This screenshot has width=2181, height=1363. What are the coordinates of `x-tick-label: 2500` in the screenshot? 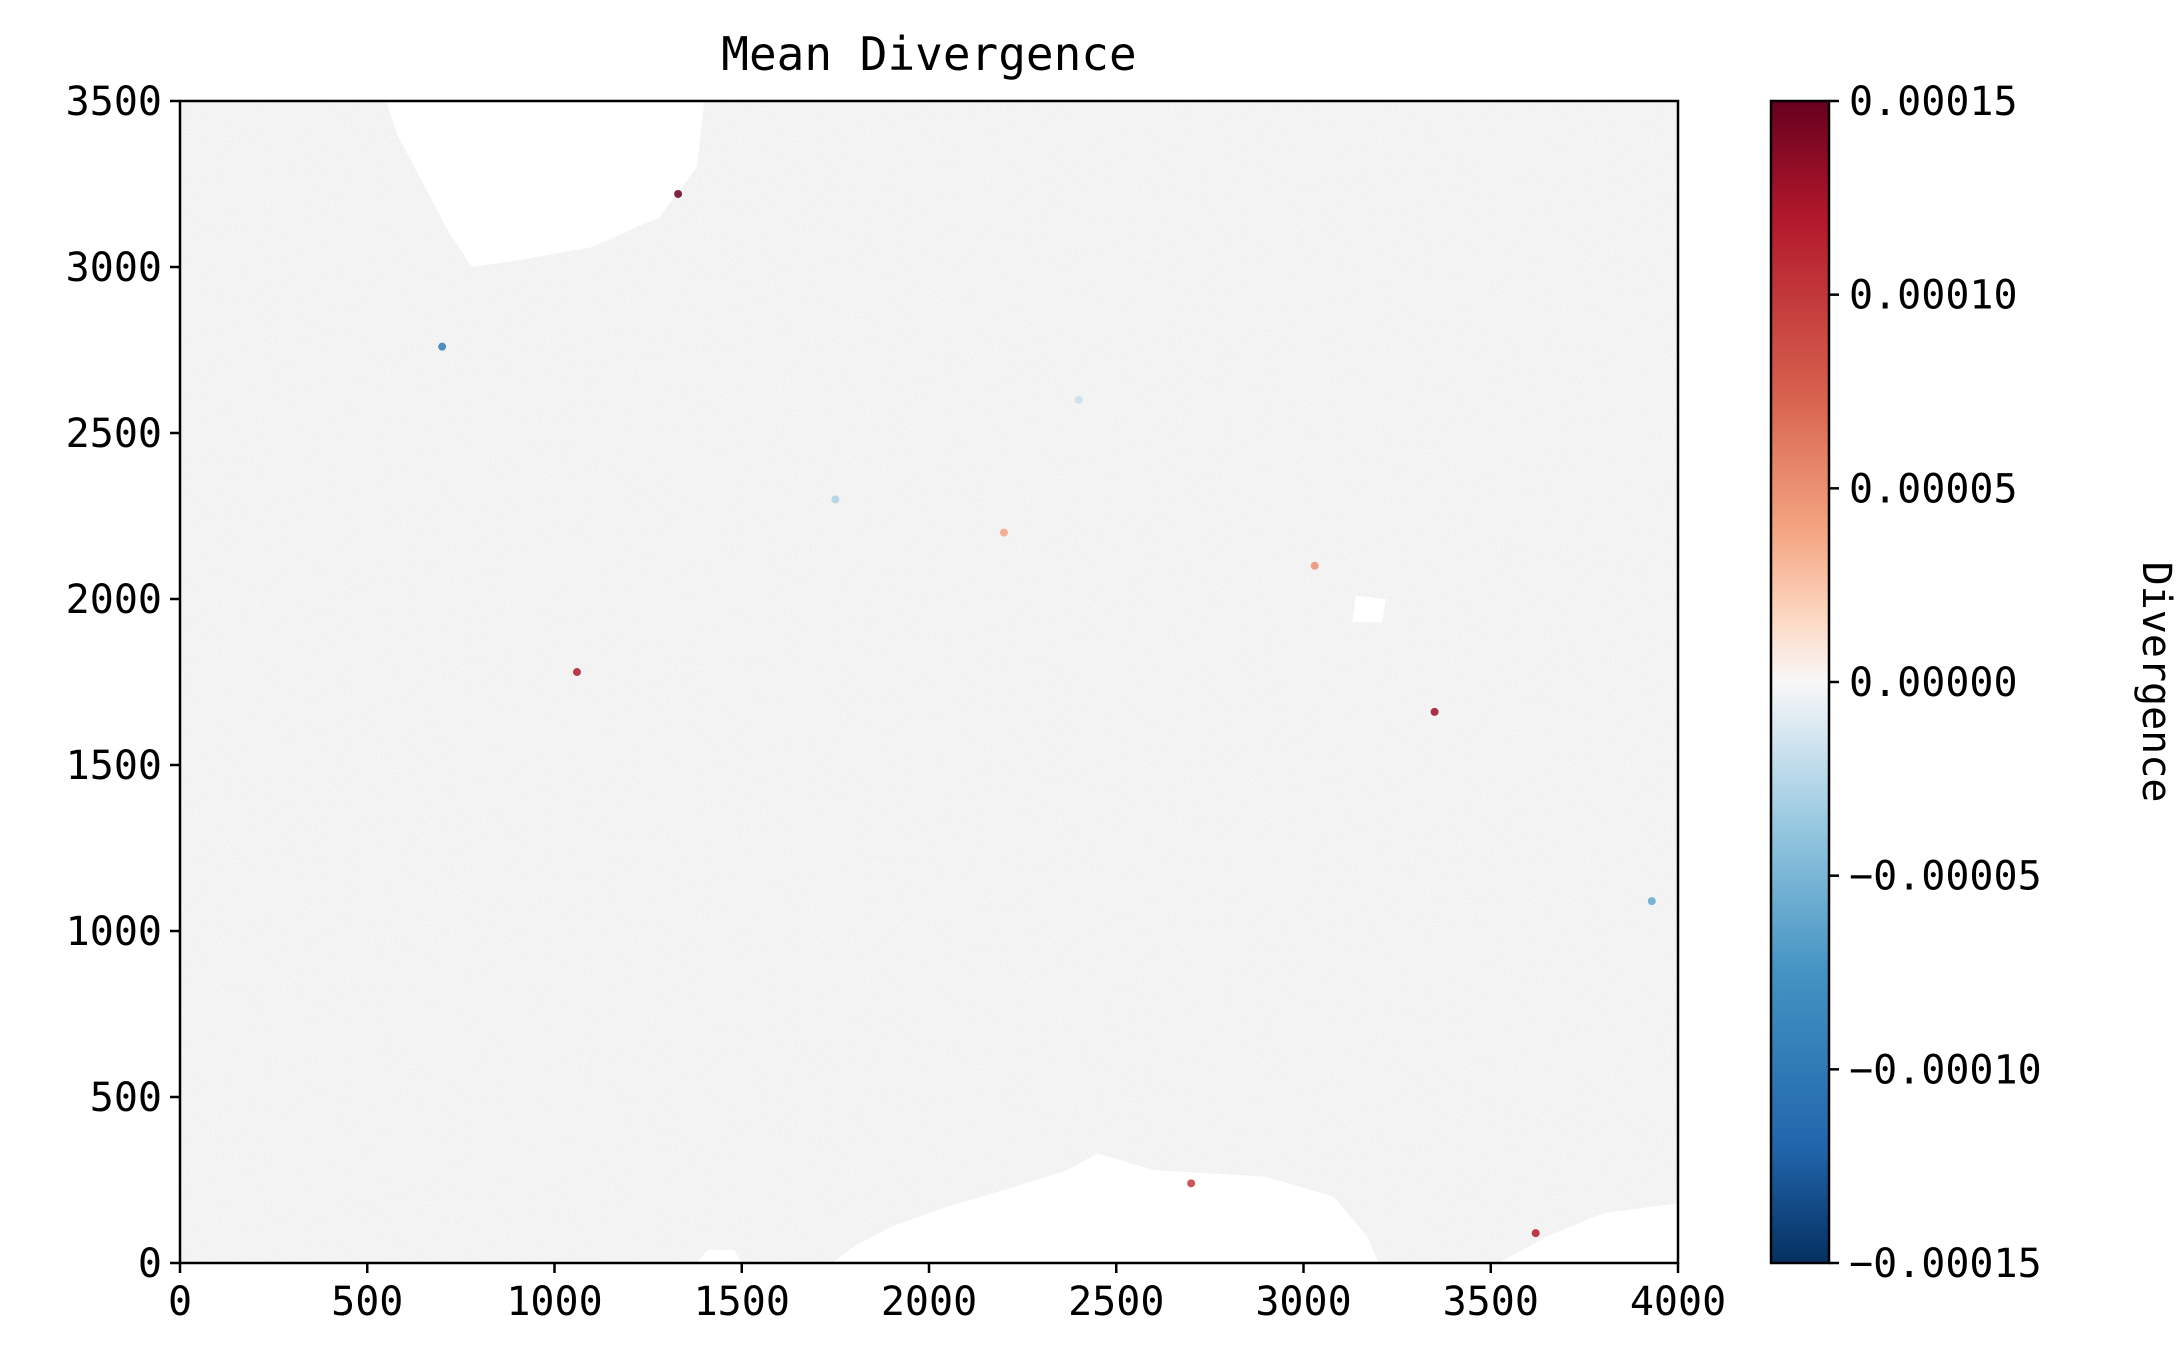 It's located at (1116, 1302).